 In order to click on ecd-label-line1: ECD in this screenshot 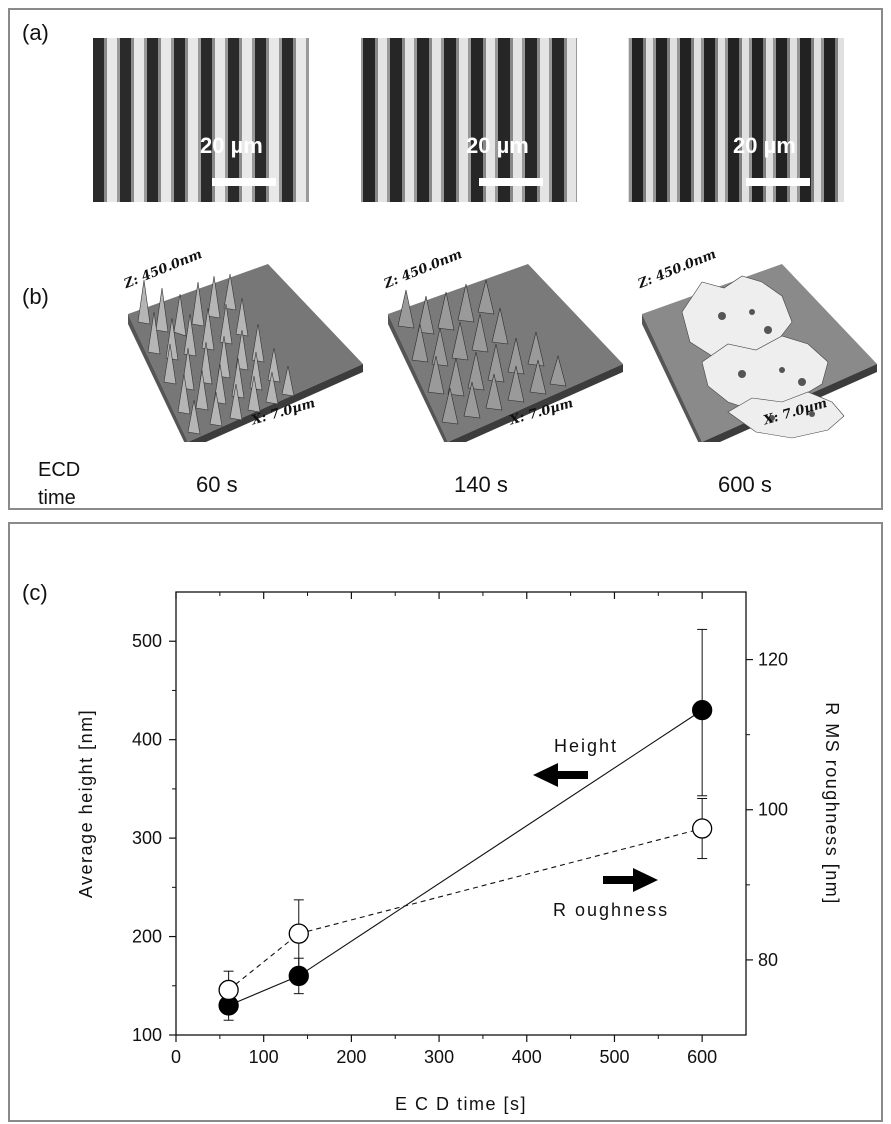, I will do `click(59, 470)`.